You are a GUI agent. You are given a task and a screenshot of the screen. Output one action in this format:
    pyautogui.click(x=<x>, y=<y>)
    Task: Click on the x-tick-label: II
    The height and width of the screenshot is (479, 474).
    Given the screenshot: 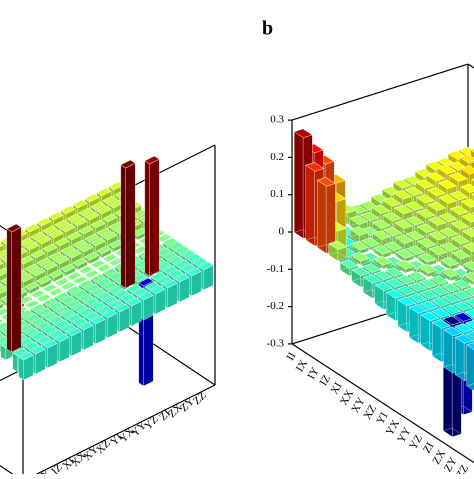 What is the action you would take?
    pyautogui.click(x=291, y=356)
    